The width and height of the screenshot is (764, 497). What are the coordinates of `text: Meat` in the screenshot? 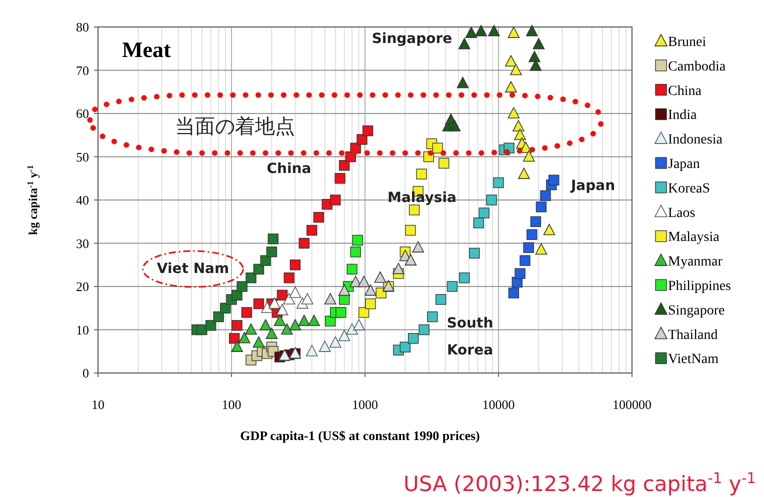 It's located at (147, 49).